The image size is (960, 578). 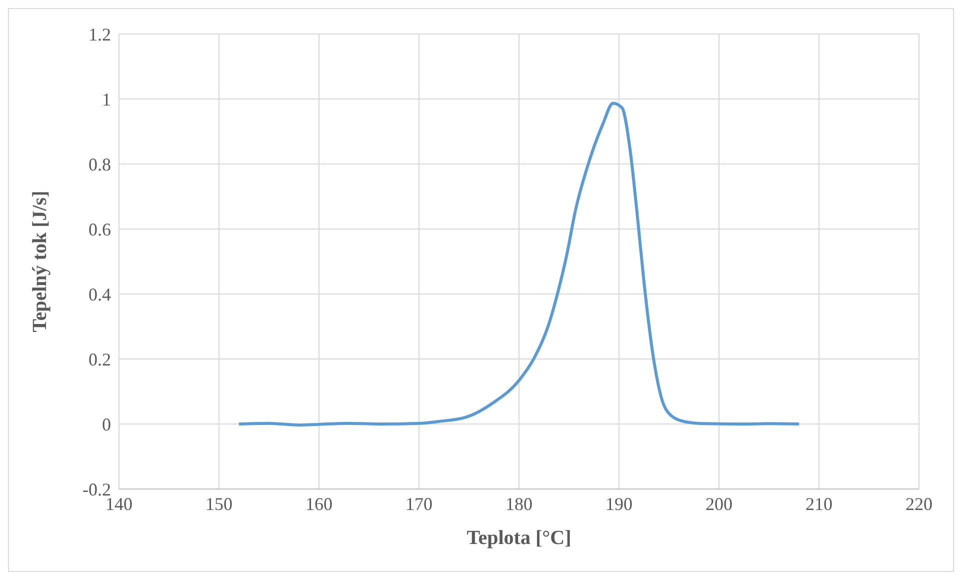 I want to click on x-tick-label: 200, so click(x=719, y=504).